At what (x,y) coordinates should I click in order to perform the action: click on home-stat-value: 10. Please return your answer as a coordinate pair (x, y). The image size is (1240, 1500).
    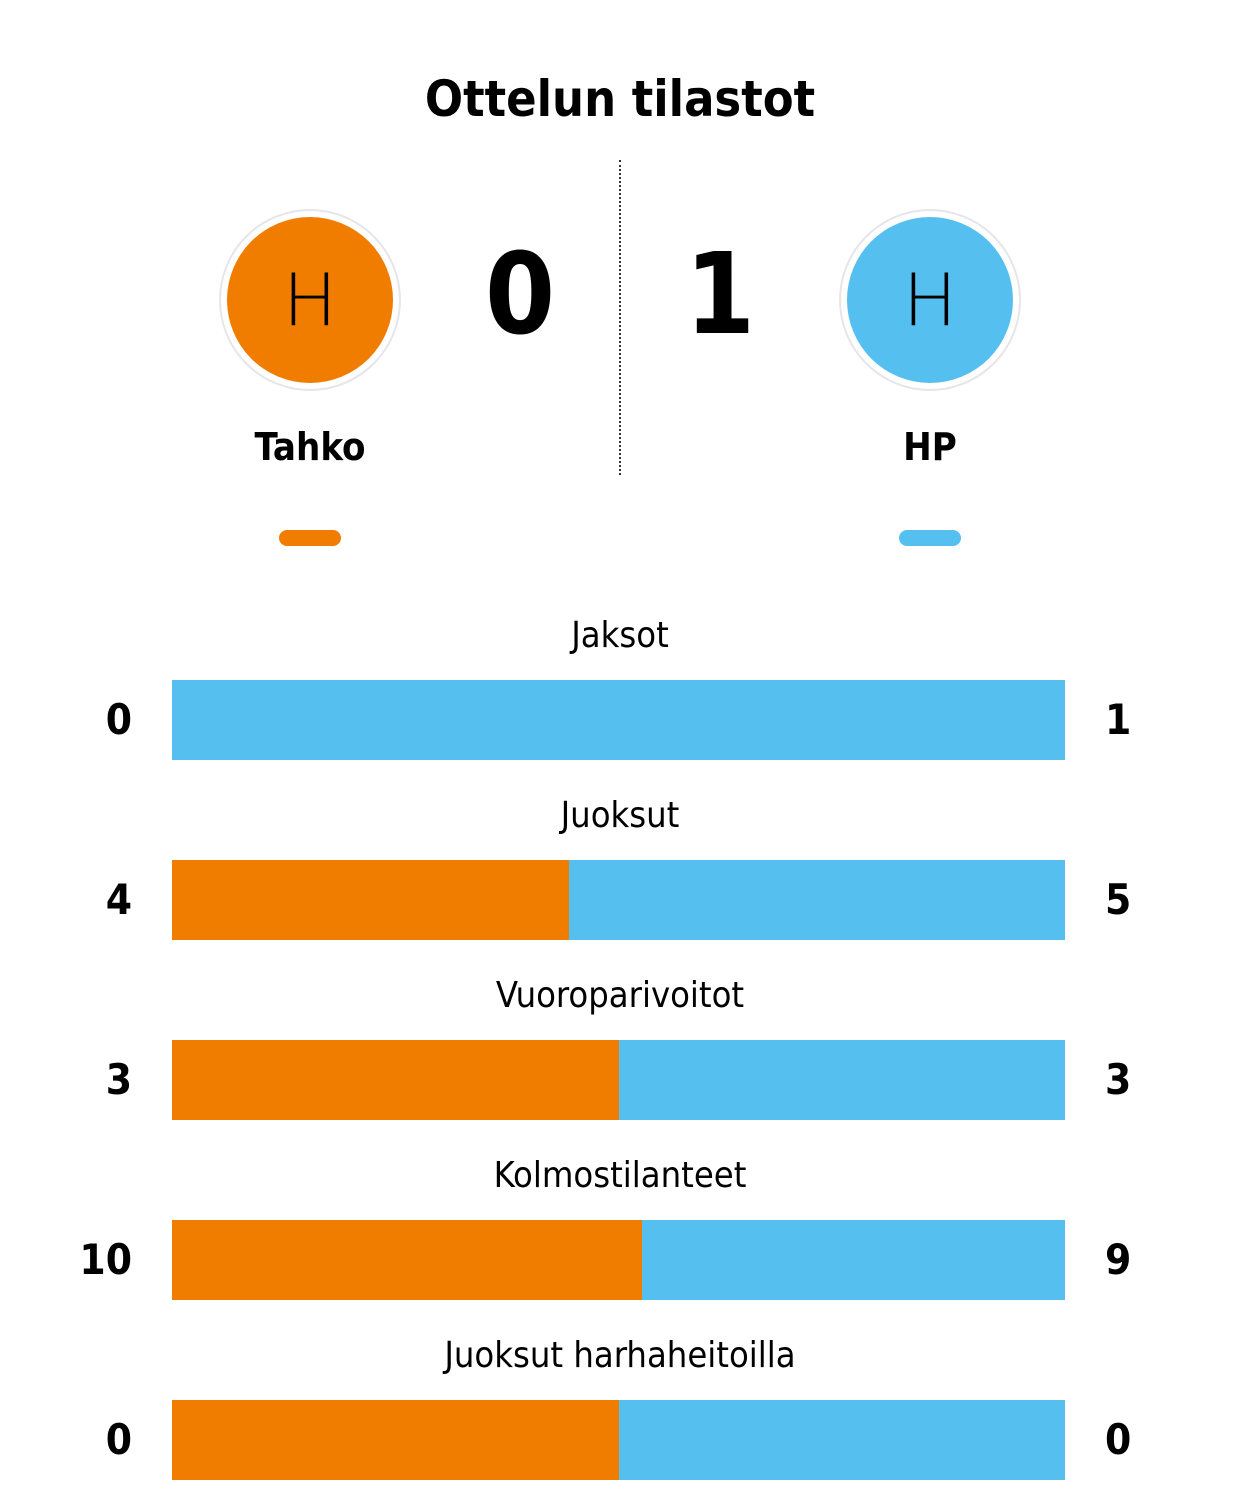
    Looking at the image, I should click on (105, 1259).